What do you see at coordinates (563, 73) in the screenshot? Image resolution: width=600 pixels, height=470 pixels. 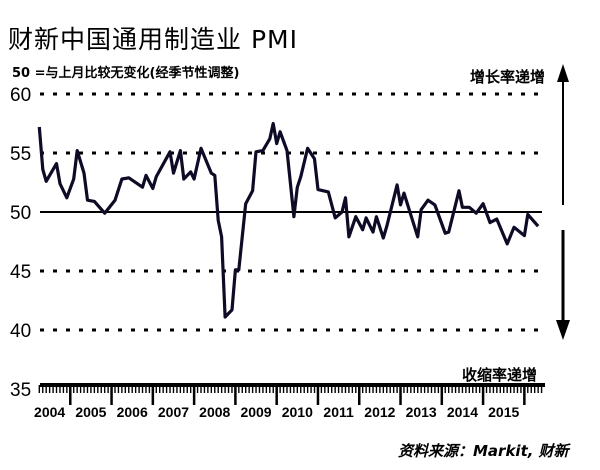 I see `up-arrow-icon` at bounding box center [563, 73].